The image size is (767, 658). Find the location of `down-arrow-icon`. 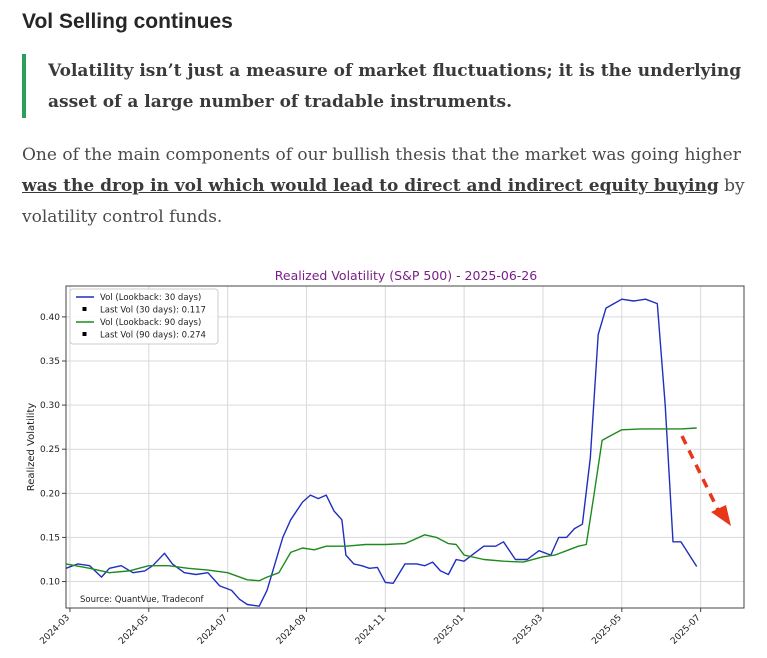

down-arrow-icon is located at coordinates (705, 480).